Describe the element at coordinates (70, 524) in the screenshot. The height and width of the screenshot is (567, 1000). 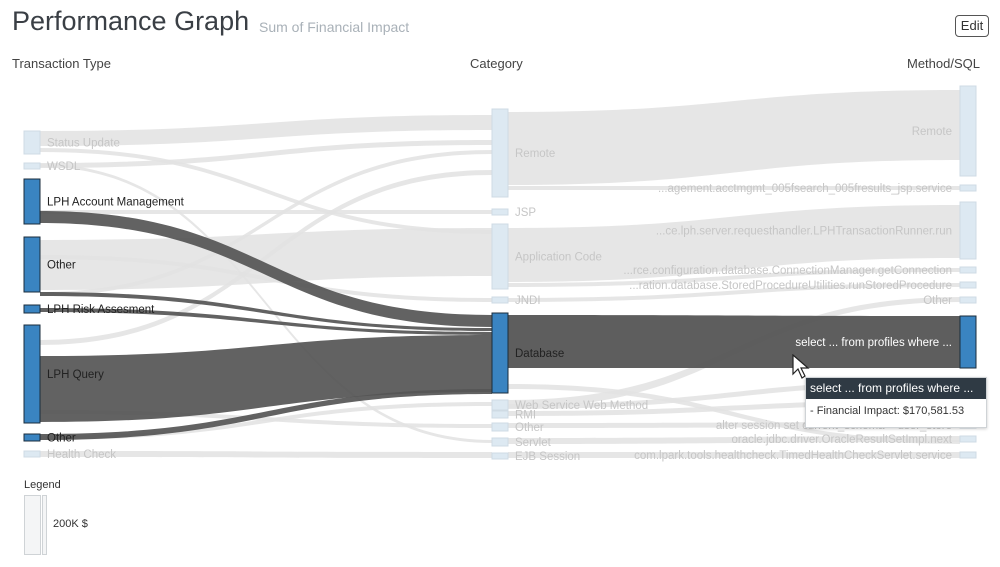
I see `legend-value: 200K $` at that location.